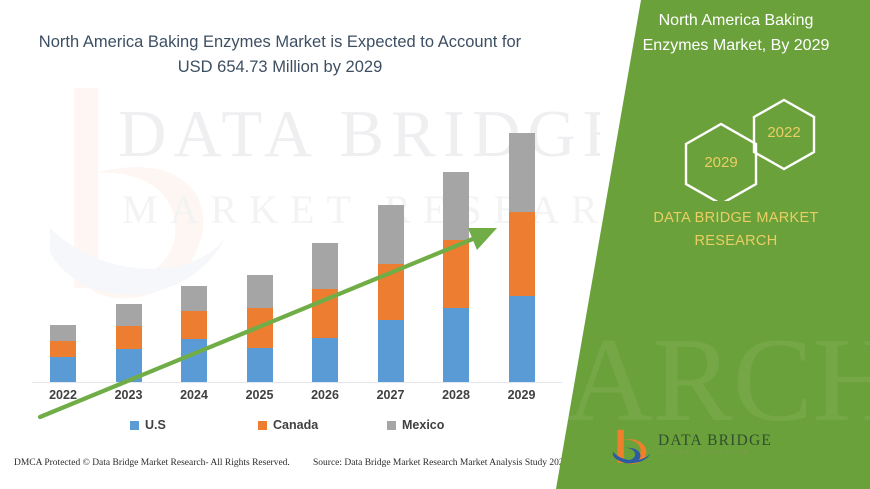 The height and width of the screenshot is (489, 870). Describe the element at coordinates (390, 234) in the screenshot. I see `bar-segment-mexico-2027` at that location.